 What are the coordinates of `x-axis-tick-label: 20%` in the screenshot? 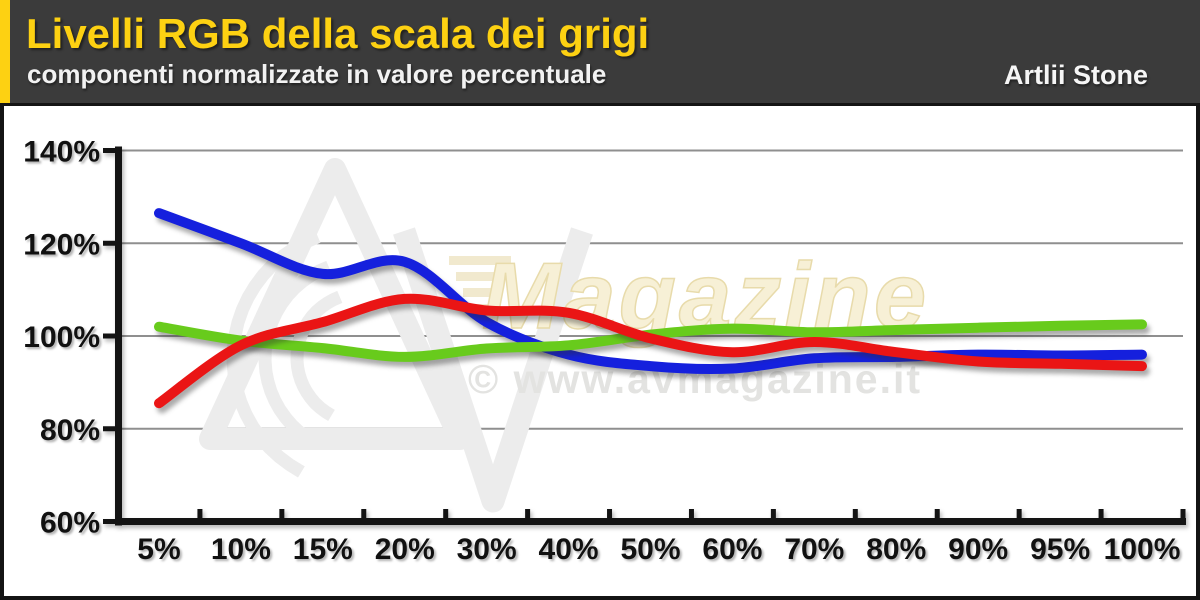 It's located at (405, 549).